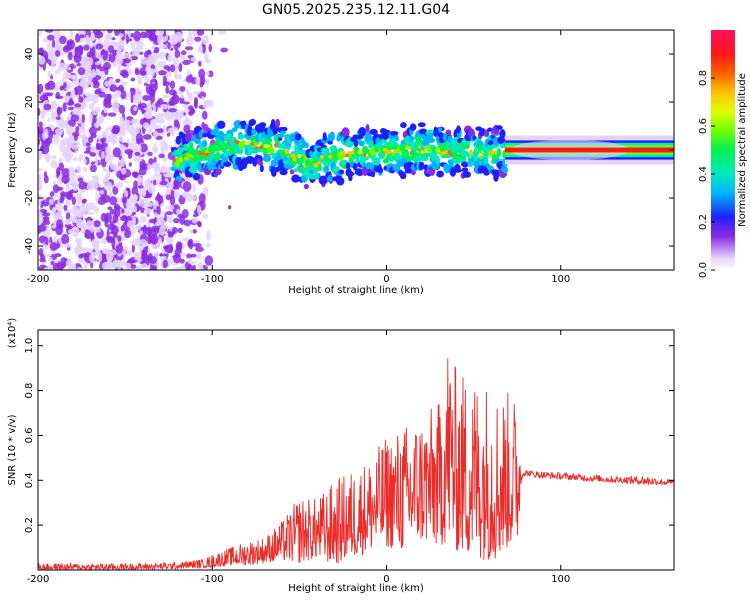  I want to click on snr-y-axis-label: SNR (10 * v/v), so click(12, 449).